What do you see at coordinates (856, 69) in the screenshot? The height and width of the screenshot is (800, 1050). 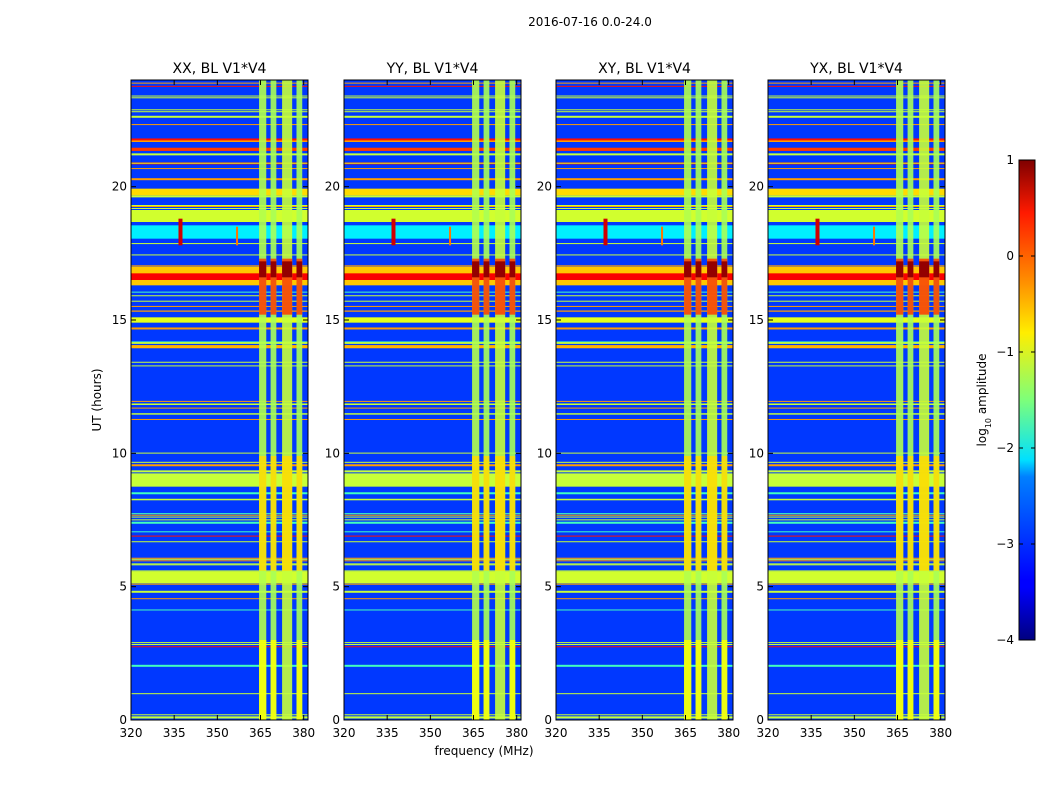 I see `panel-title: YX, BL V1*V4` at bounding box center [856, 69].